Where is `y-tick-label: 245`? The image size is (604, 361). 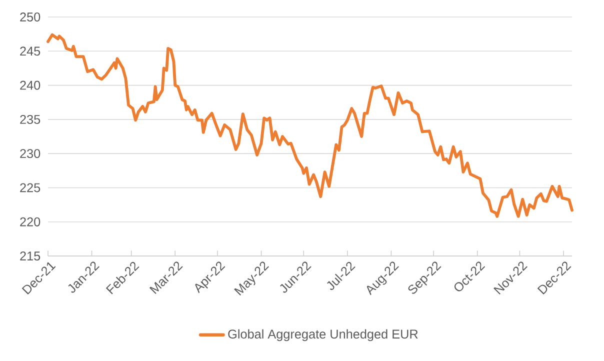
y-tick-label: 245 is located at coordinates (30, 51).